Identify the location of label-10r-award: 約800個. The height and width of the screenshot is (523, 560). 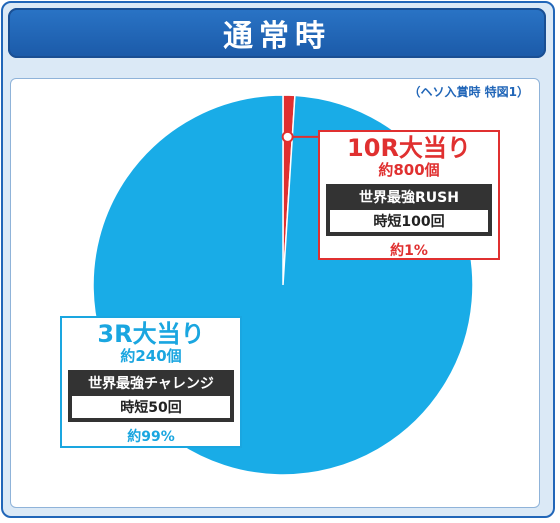
(409, 170).